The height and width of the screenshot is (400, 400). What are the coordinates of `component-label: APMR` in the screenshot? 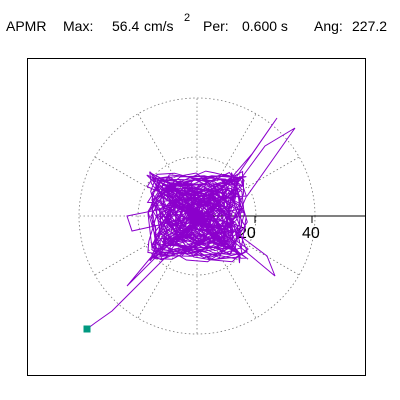 It's located at (26, 26).